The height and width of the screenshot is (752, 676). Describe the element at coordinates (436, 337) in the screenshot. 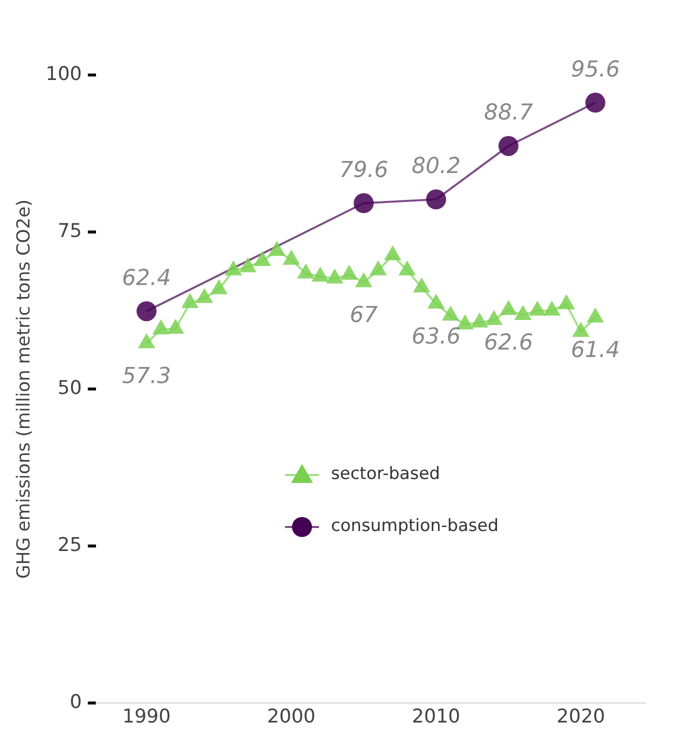

I see `data-label: 63.6` at that location.